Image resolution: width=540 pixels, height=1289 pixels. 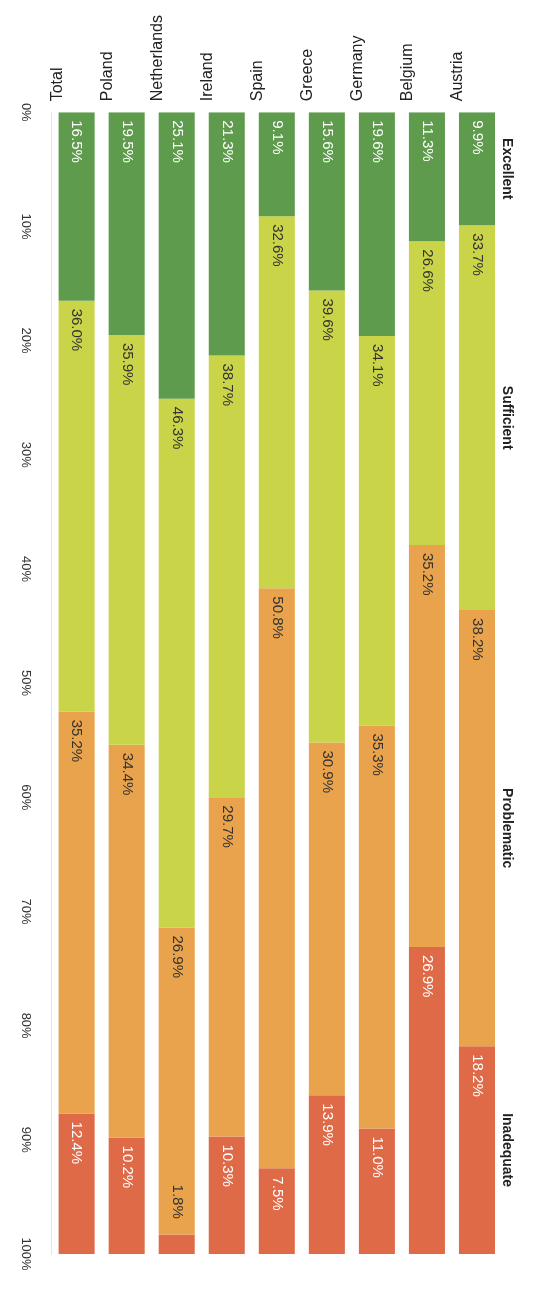 I want to click on text: Sufficient, so click(x=508, y=417).